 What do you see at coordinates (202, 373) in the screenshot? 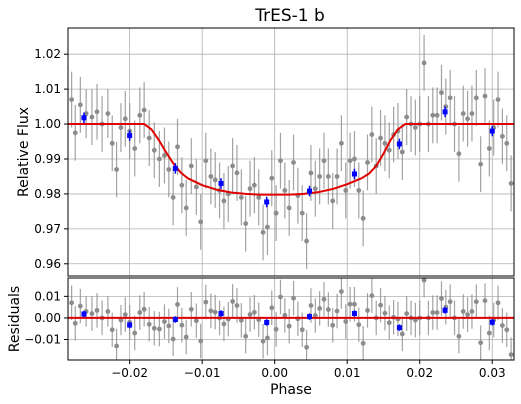
I see `phase-x-tick-label: −0.01` at bounding box center [202, 373].